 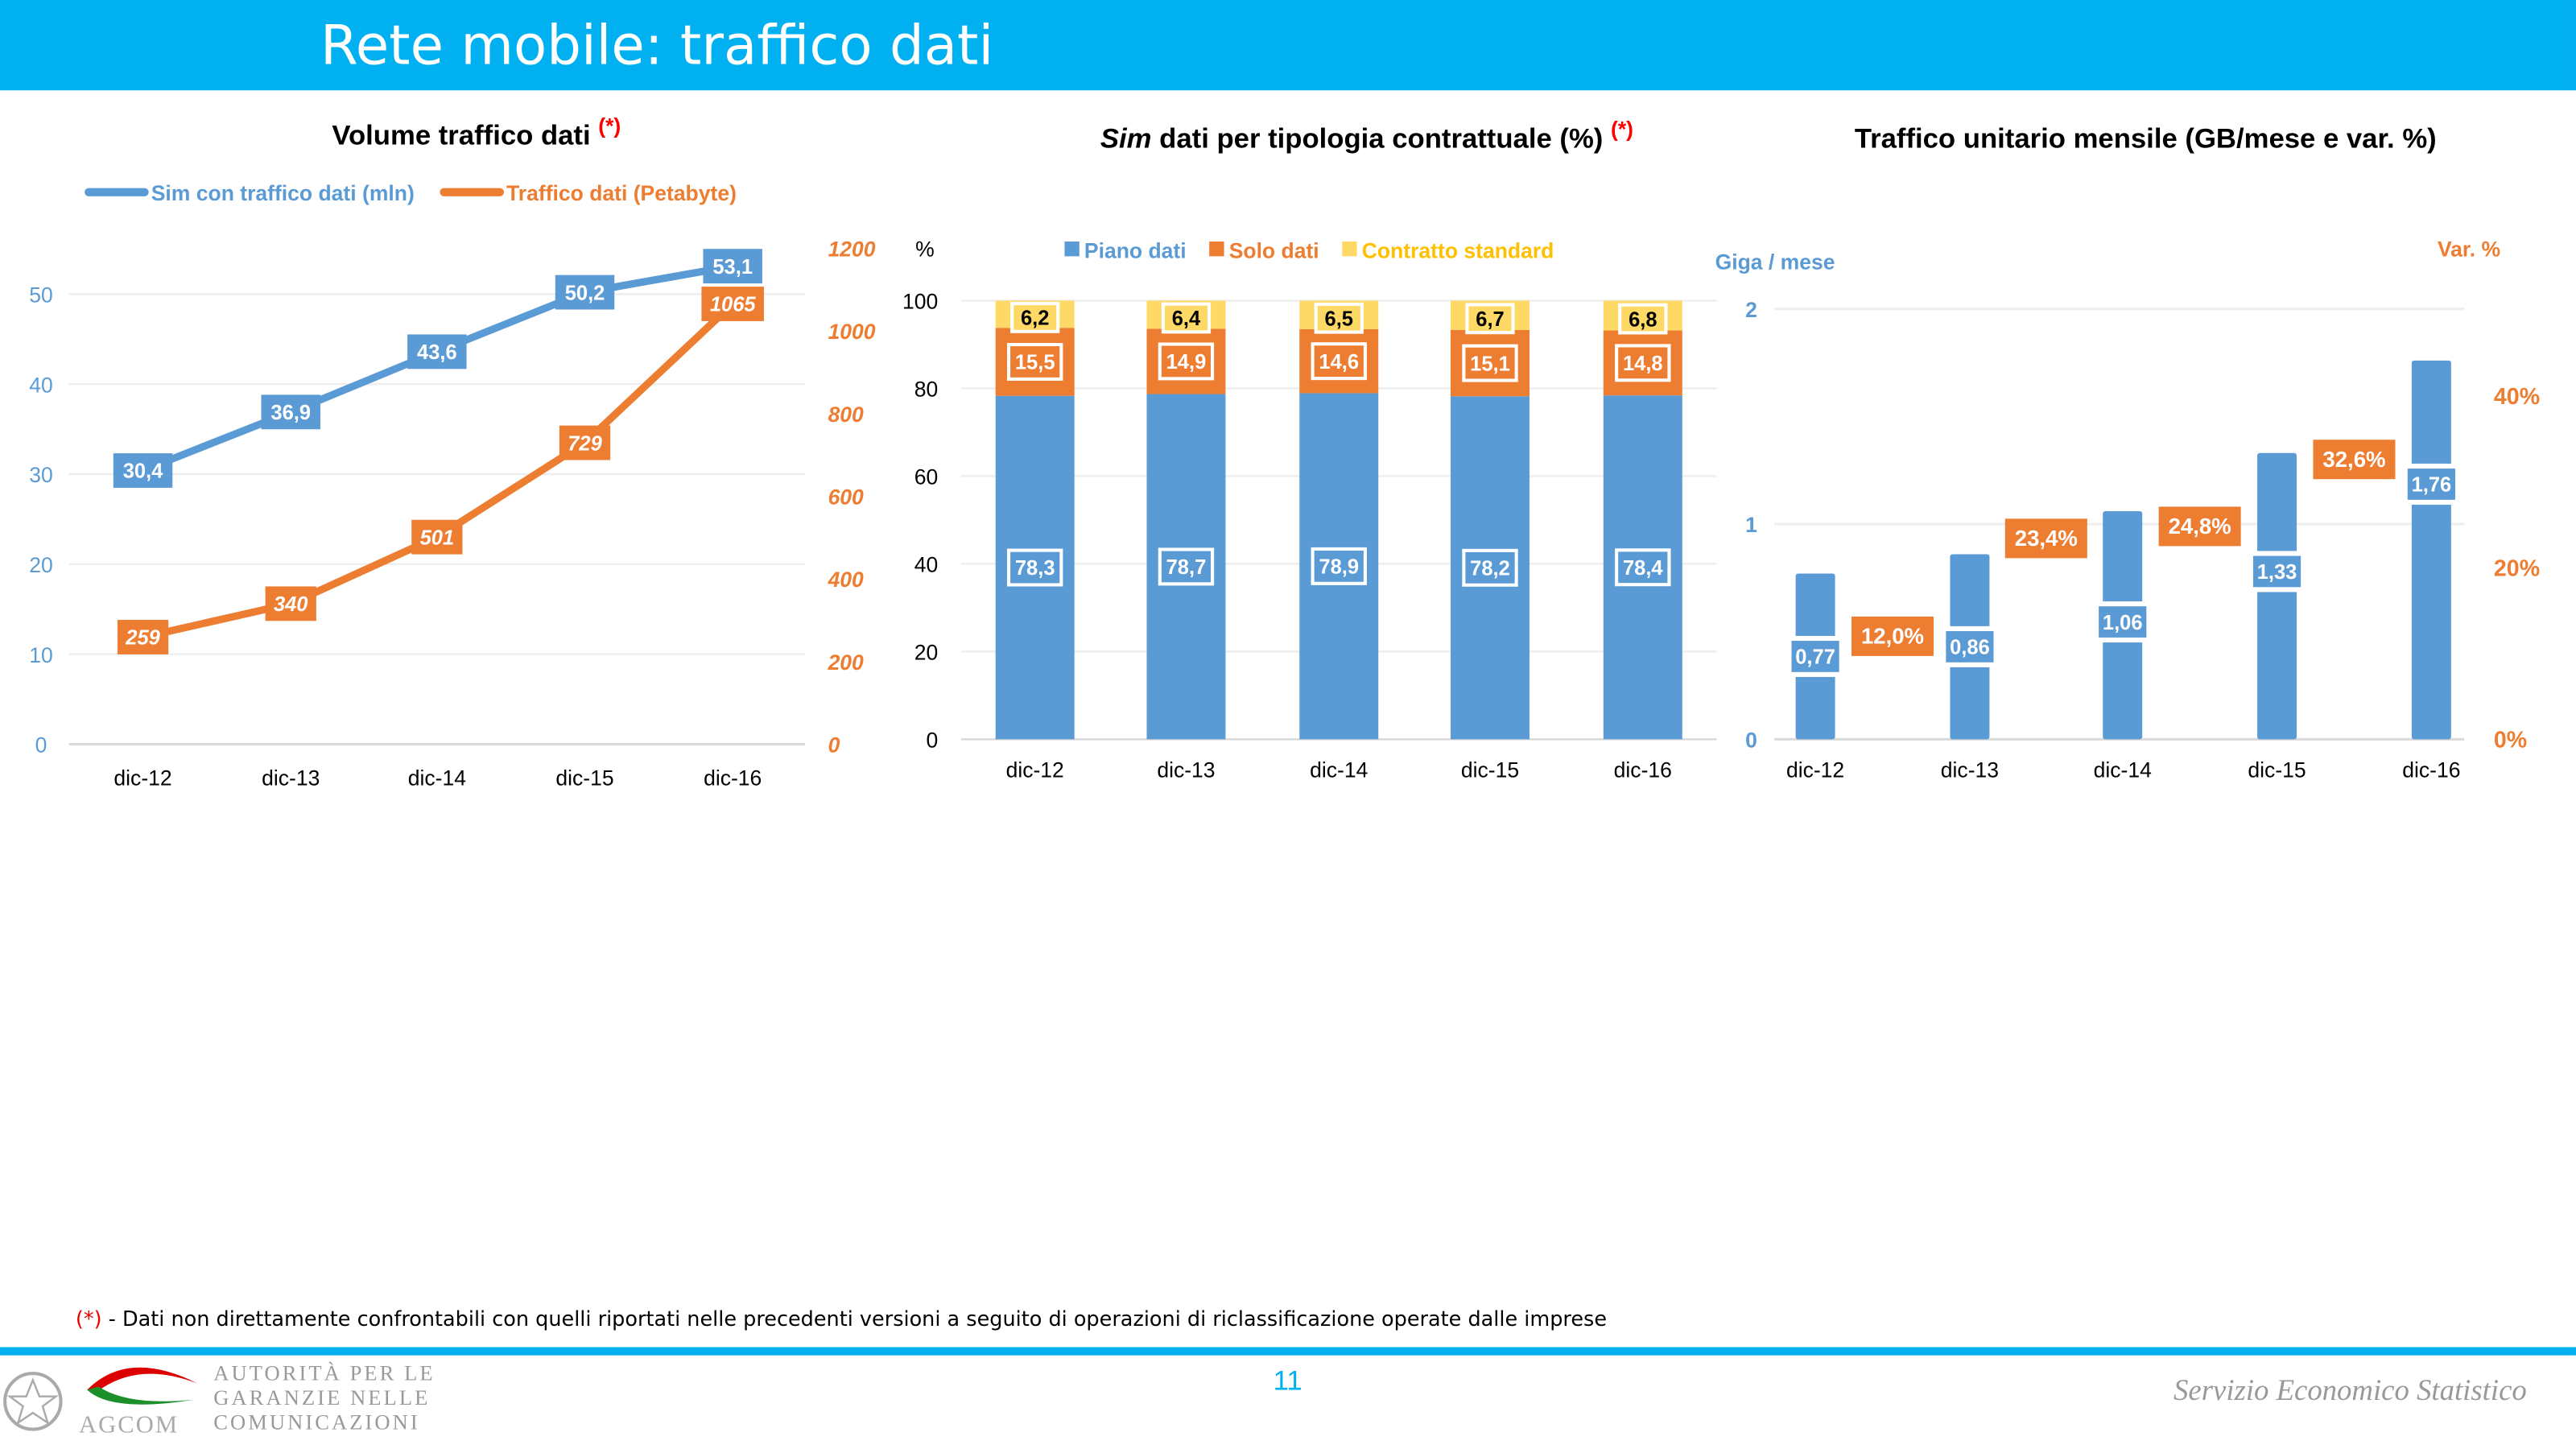 What do you see at coordinates (41, 655) in the screenshot?
I see `y-left-tick: 10` at bounding box center [41, 655].